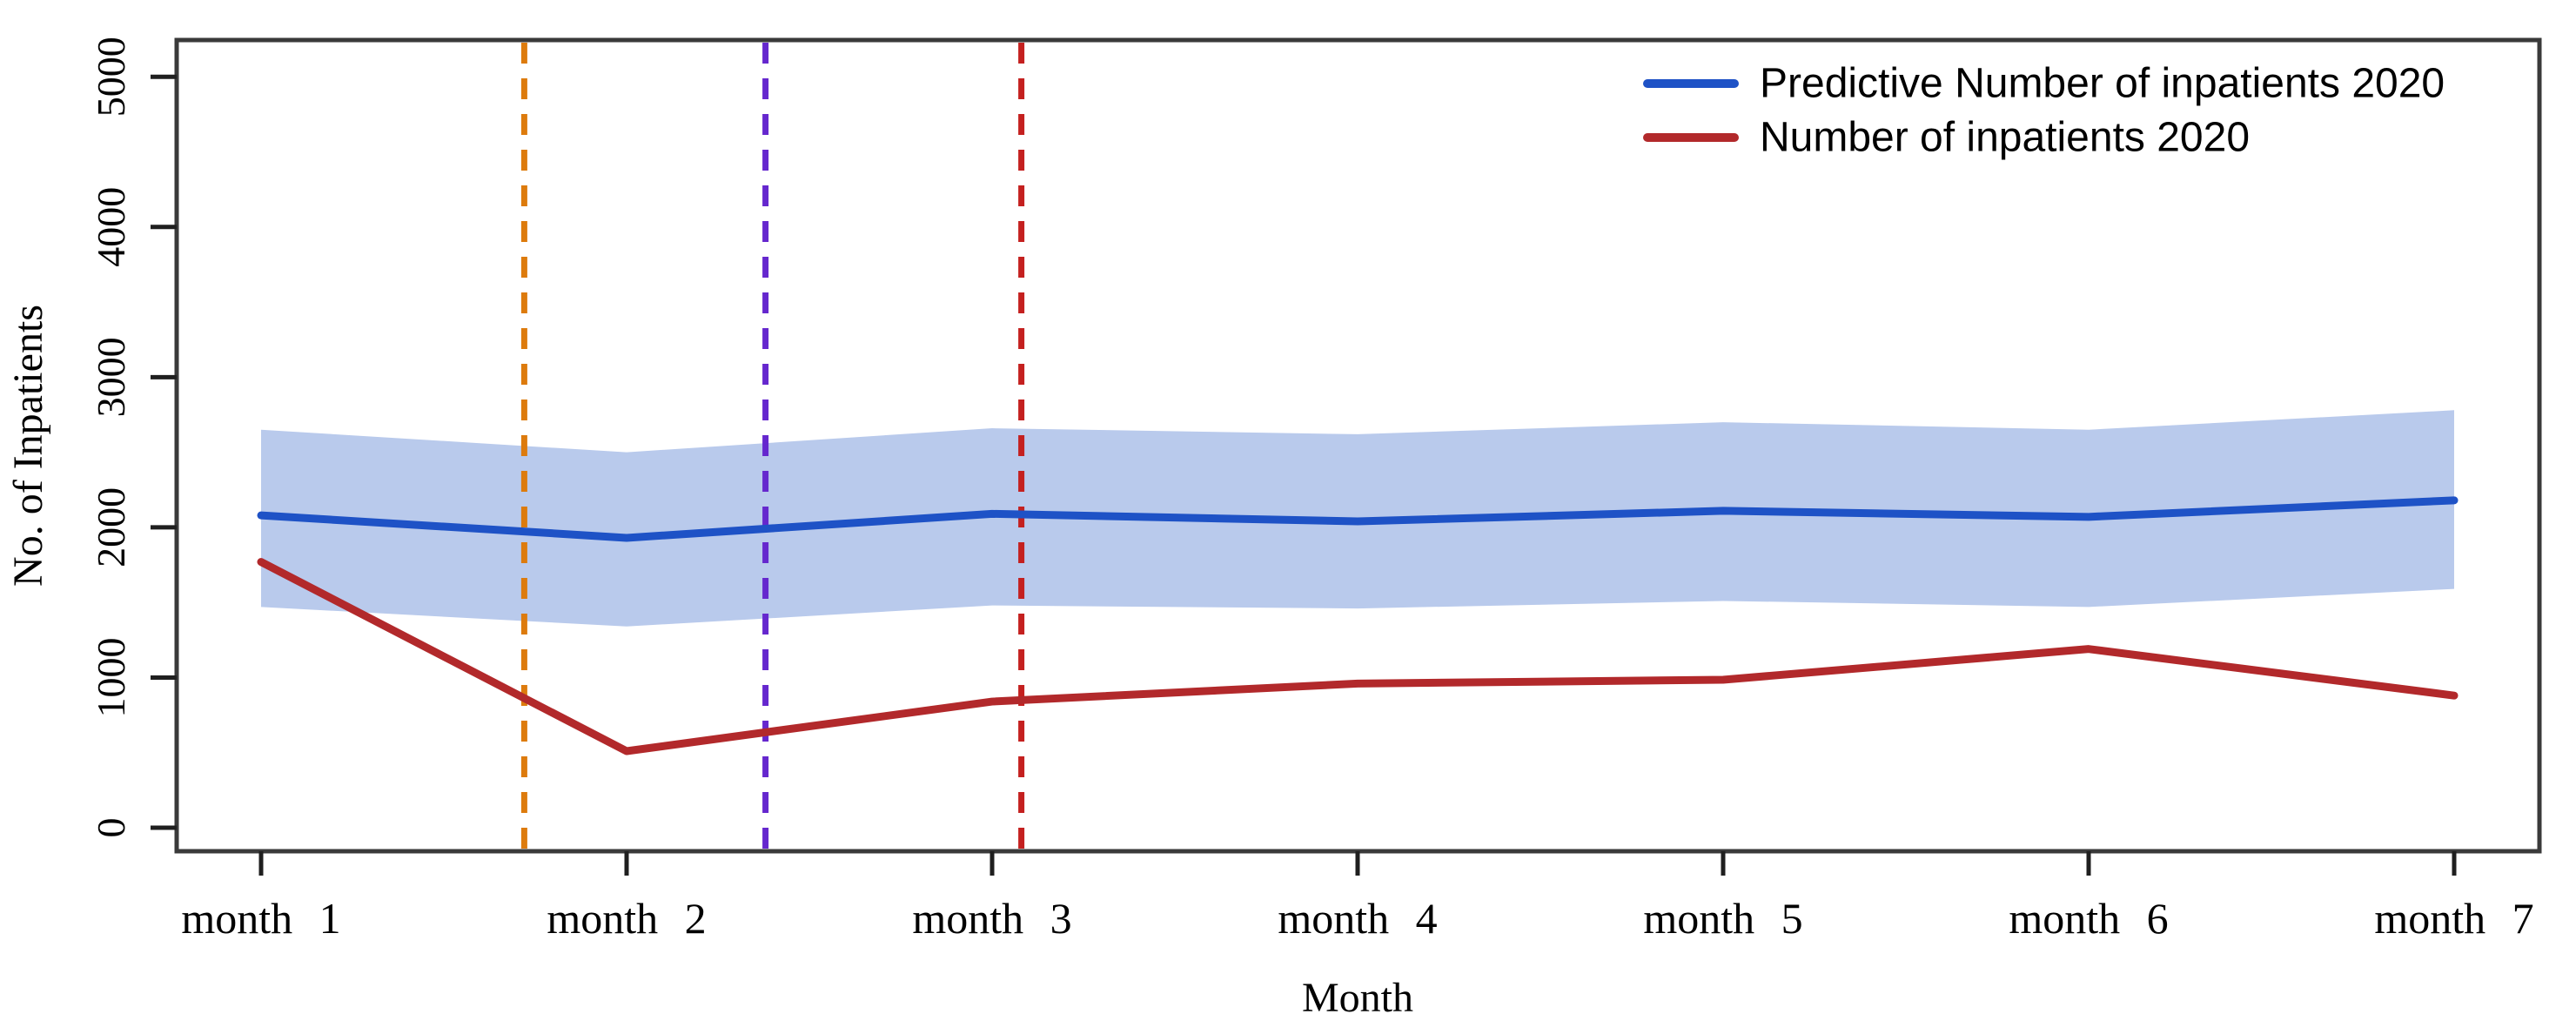  What do you see at coordinates (111, 377) in the screenshot?
I see `y-tick-label: 3000` at bounding box center [111, 377].